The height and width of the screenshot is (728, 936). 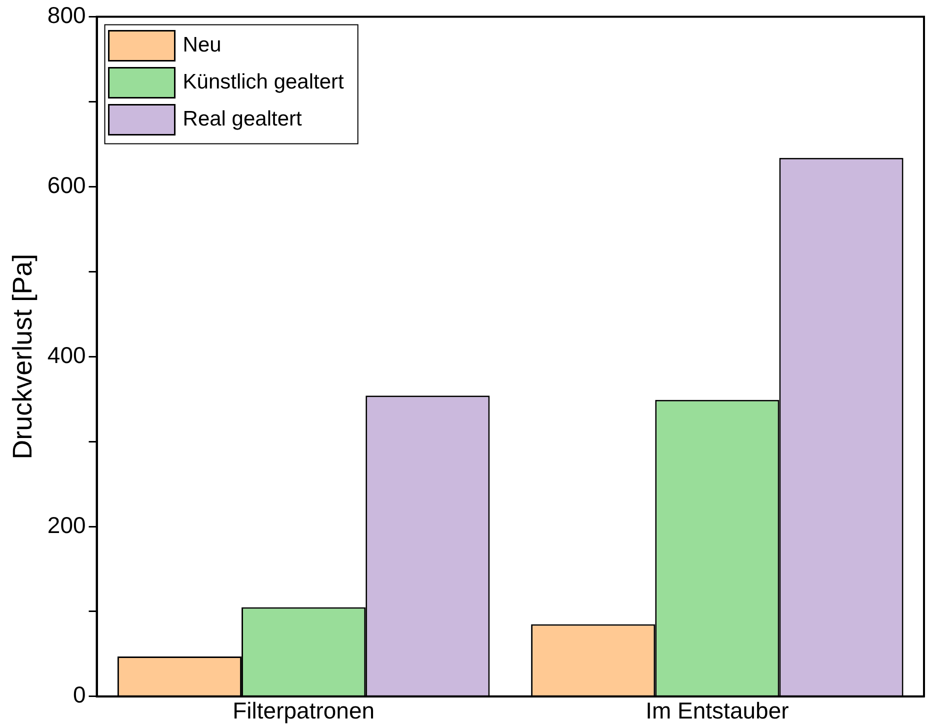 I want to click on legend-label: Neu, so click(x=202, y=45).